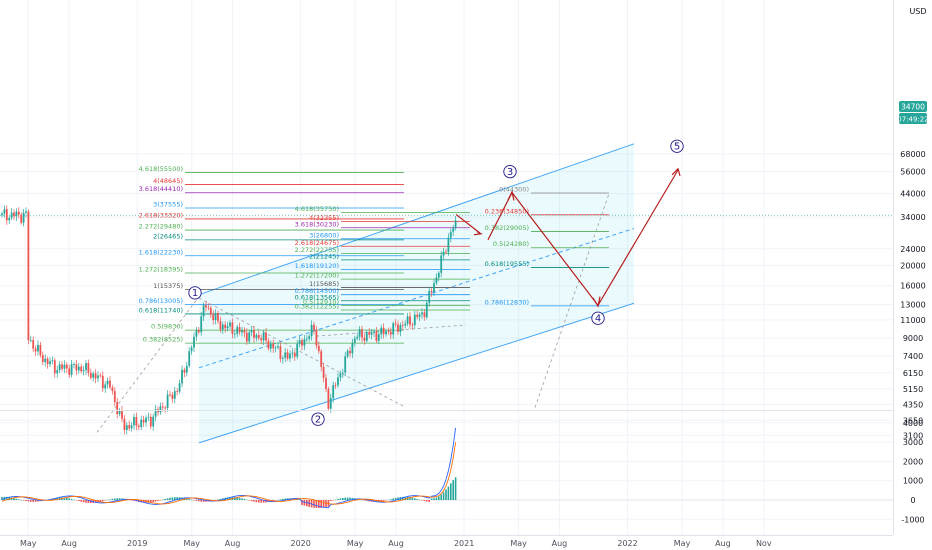 The image size is (932, 550). Describe the element at coordinates (912, 320) in the screenshot. I see `price-tick-label: 11000` at that location.